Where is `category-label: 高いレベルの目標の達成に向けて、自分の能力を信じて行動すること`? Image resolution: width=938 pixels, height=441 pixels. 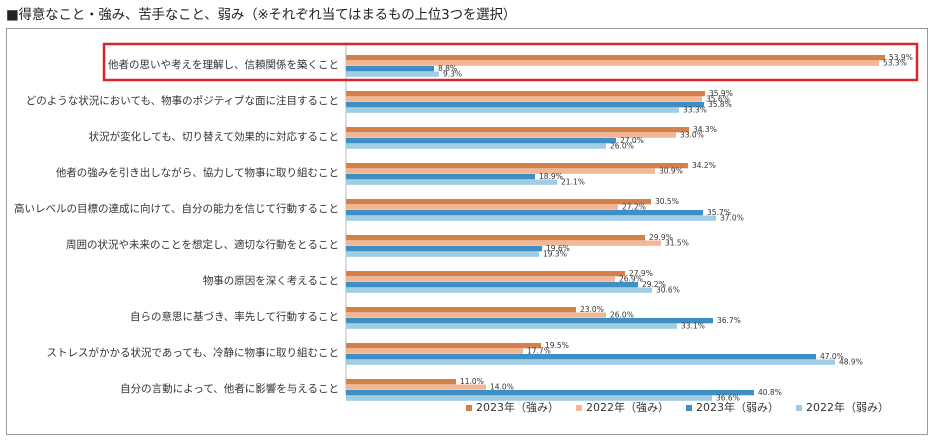
category-label: 高いレベルの目標の達成に向けて、自分の能力を信じて行動すること is located at coordinates (176, 208).